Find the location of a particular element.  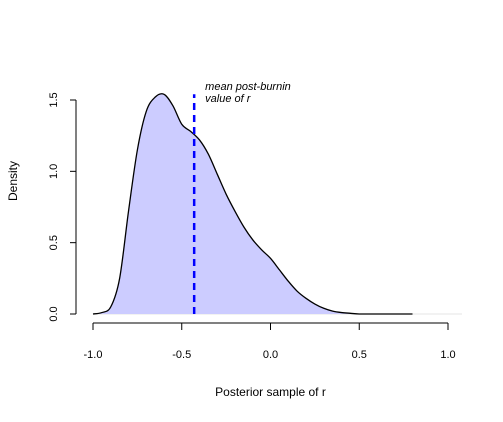

y-tick-label: 1.5 is located at coordinates (54, 99).